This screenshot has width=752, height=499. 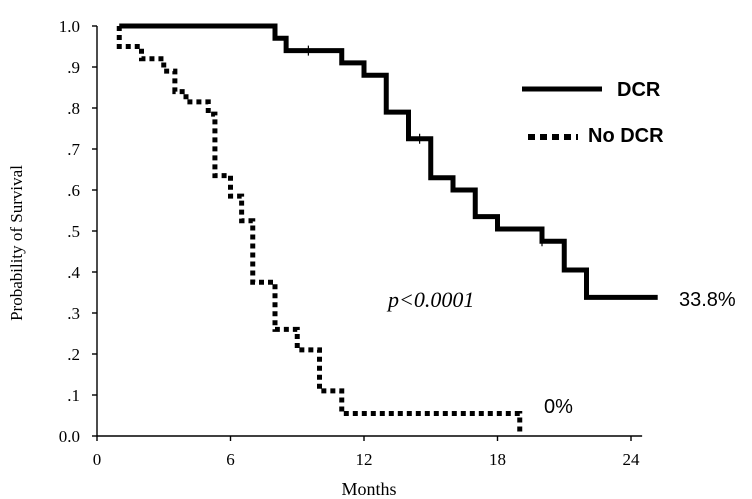 I want to click on p-value-annotation: p<0.0001, so click(x=430, y=299).